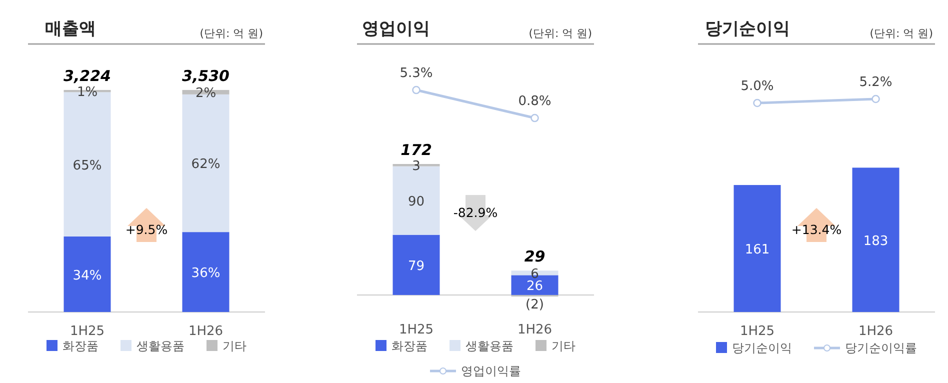  I want to click on data-label: 34%, so click(87, 276).